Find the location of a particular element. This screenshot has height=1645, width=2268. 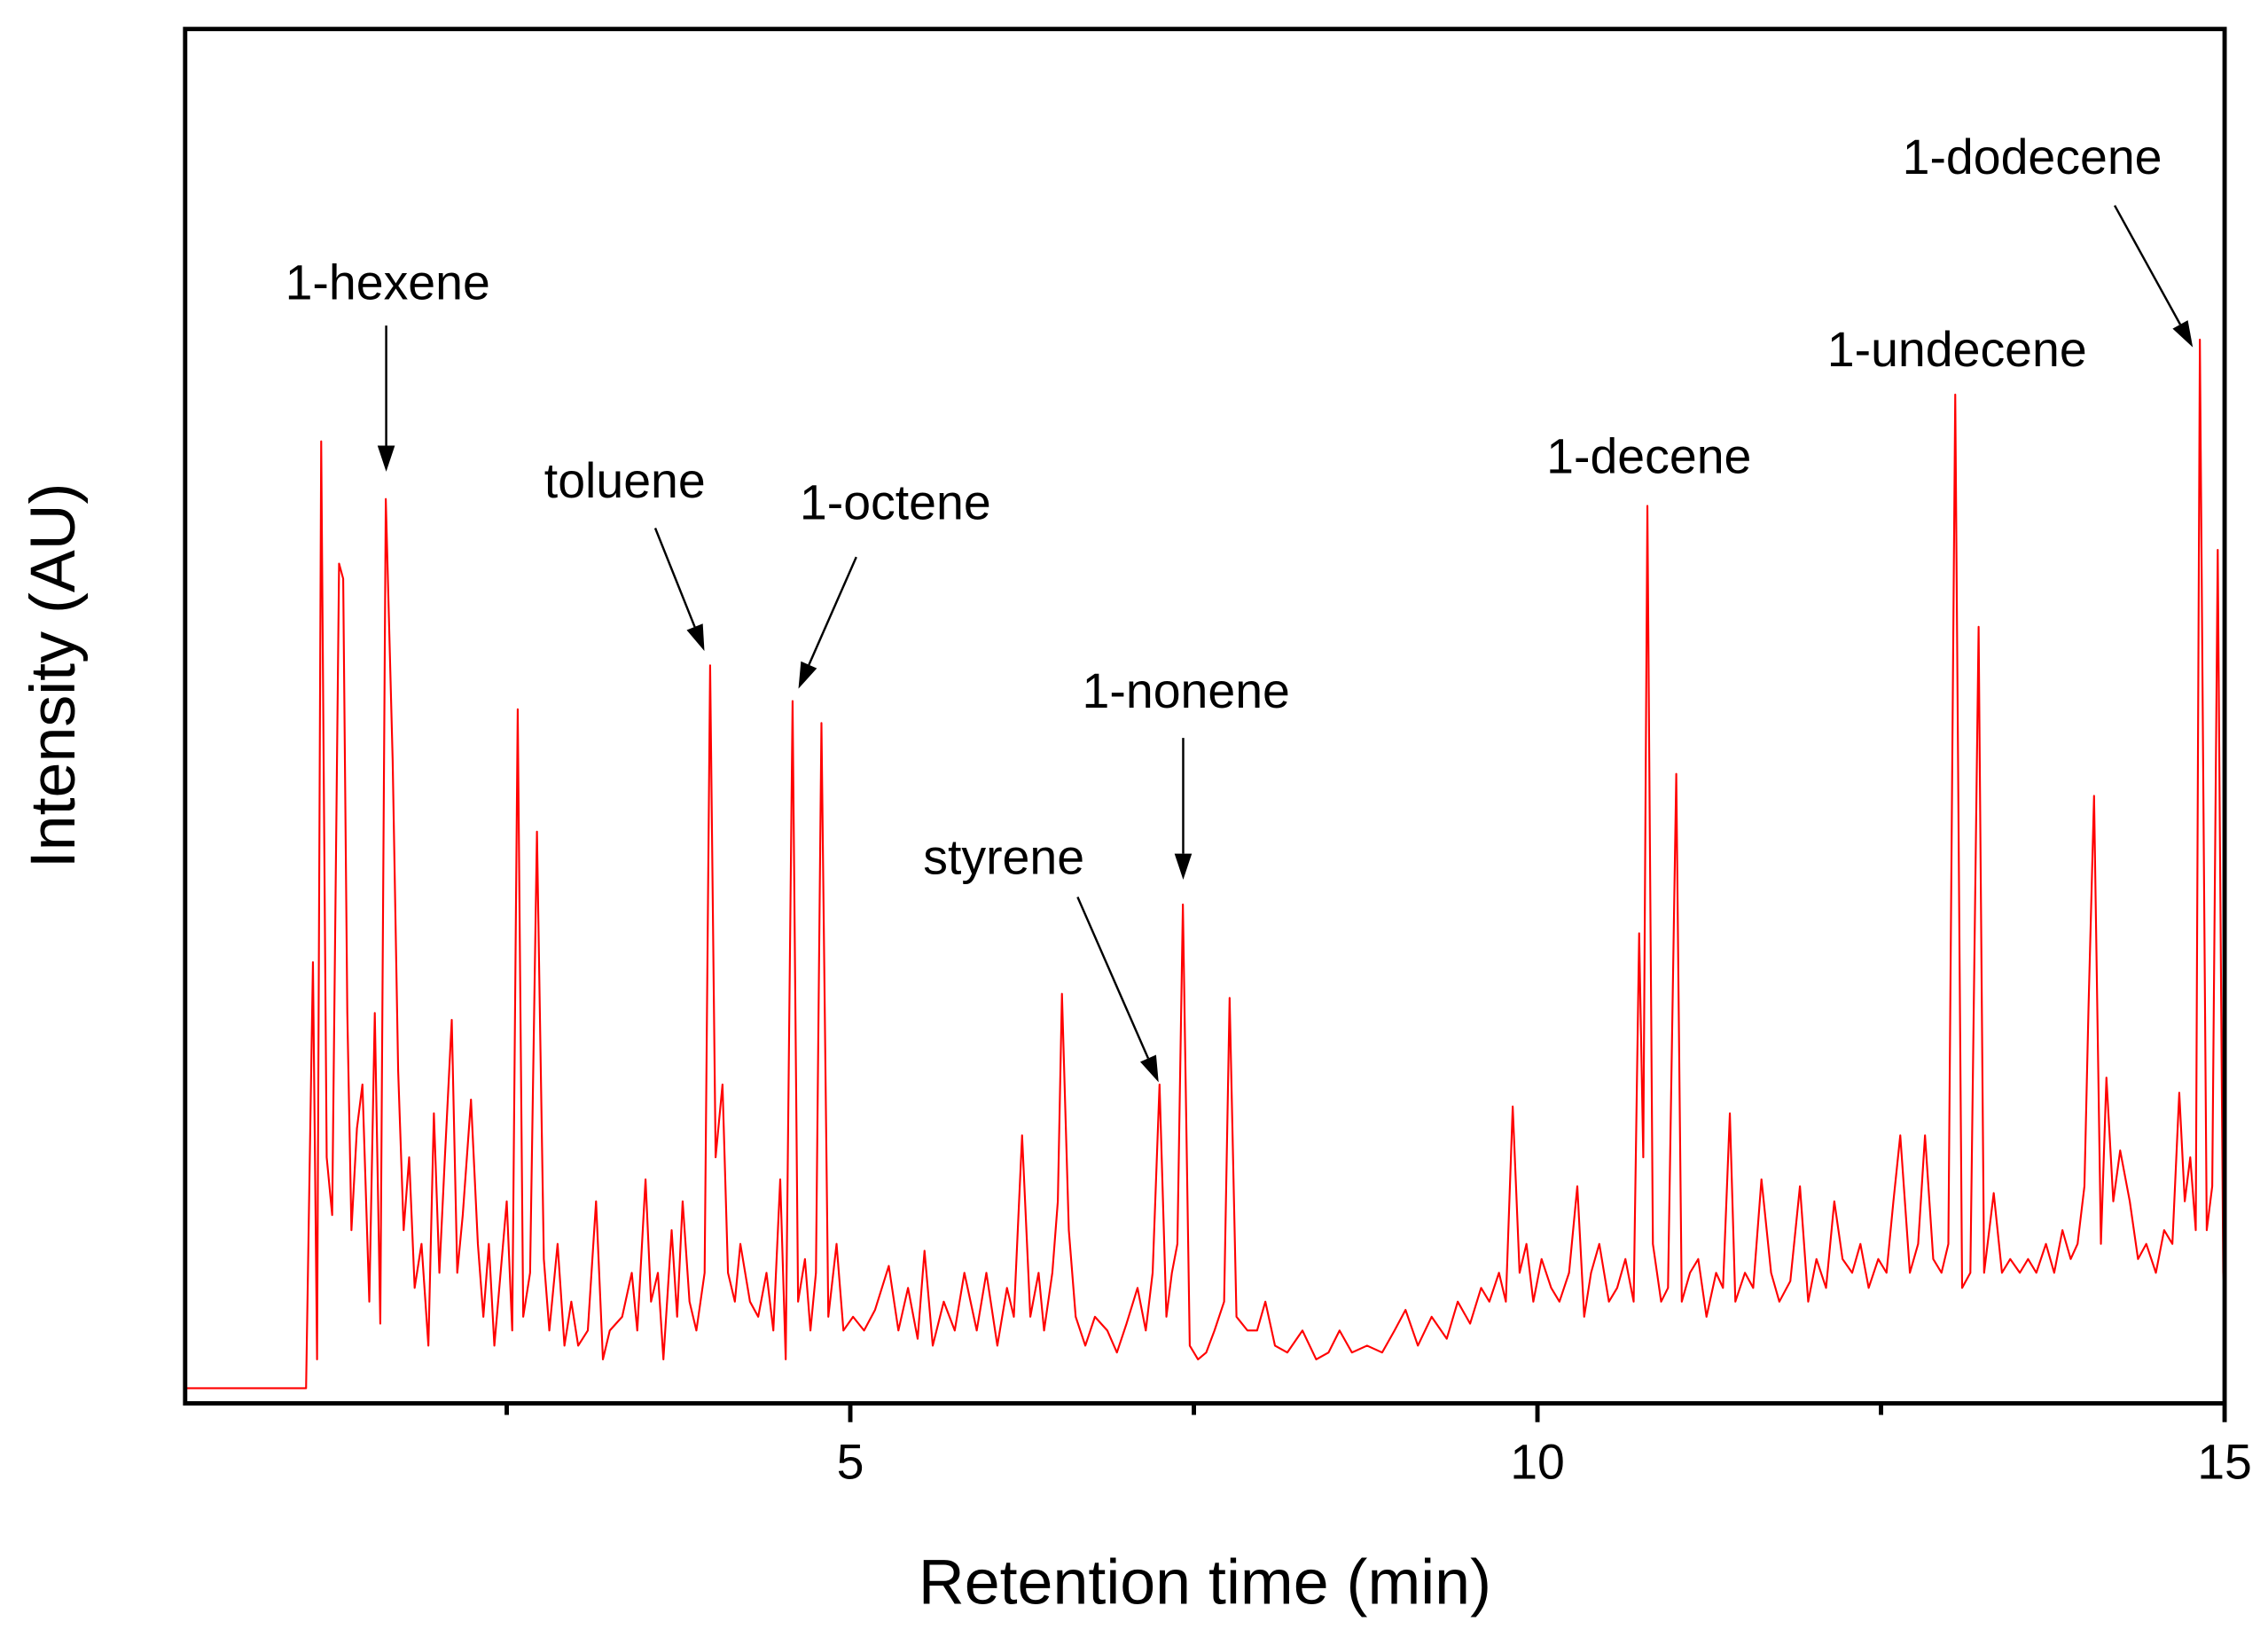

peak-label: 1-dodecene is located at coordinates (2032, 156).